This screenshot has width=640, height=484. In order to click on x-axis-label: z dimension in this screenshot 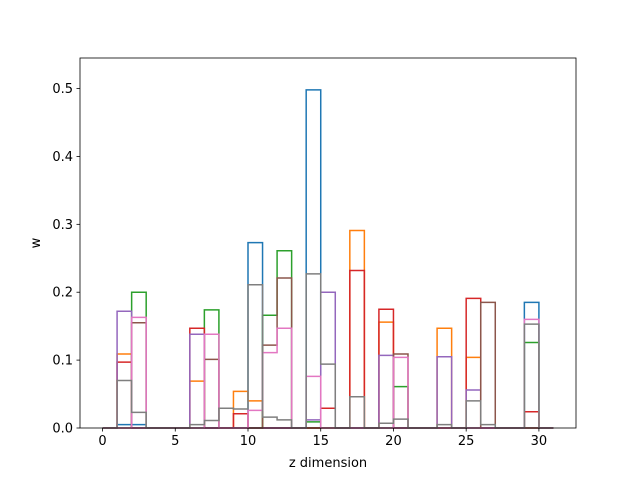, I will do `click(328, 463)`.